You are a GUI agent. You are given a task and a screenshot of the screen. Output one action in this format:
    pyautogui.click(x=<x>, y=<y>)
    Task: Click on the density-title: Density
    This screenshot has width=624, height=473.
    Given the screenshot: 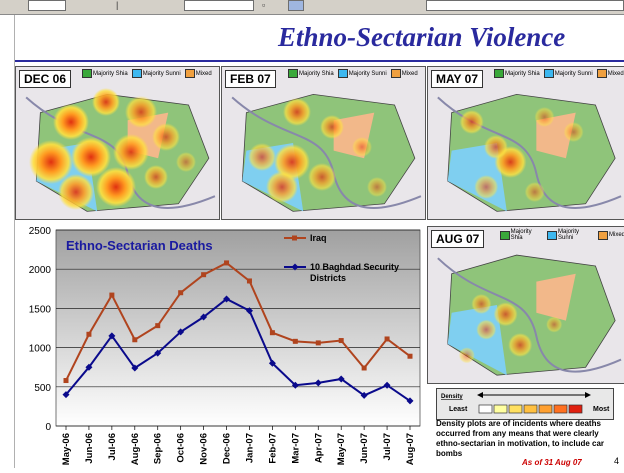 What is the action you would take?
    pyautogui.click(x=452, y=397)
    